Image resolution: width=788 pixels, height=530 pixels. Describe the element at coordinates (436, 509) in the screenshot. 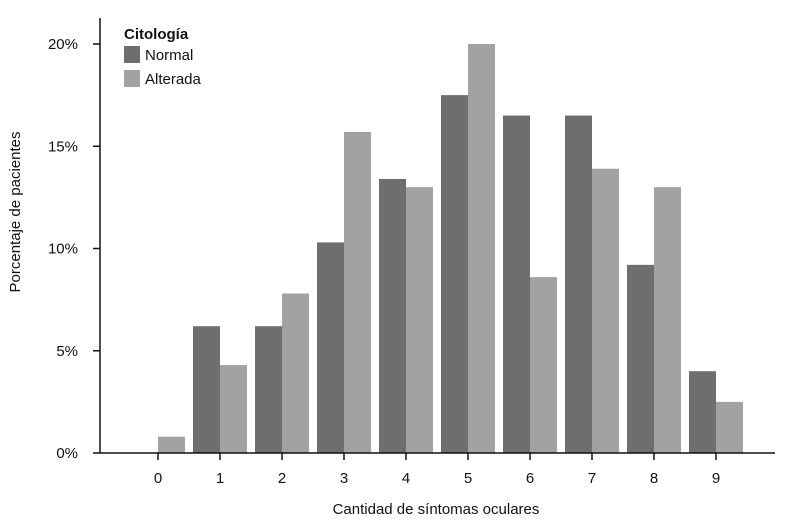

I see `x-axis-title: Cantidad de síntomas oculares` at that location.